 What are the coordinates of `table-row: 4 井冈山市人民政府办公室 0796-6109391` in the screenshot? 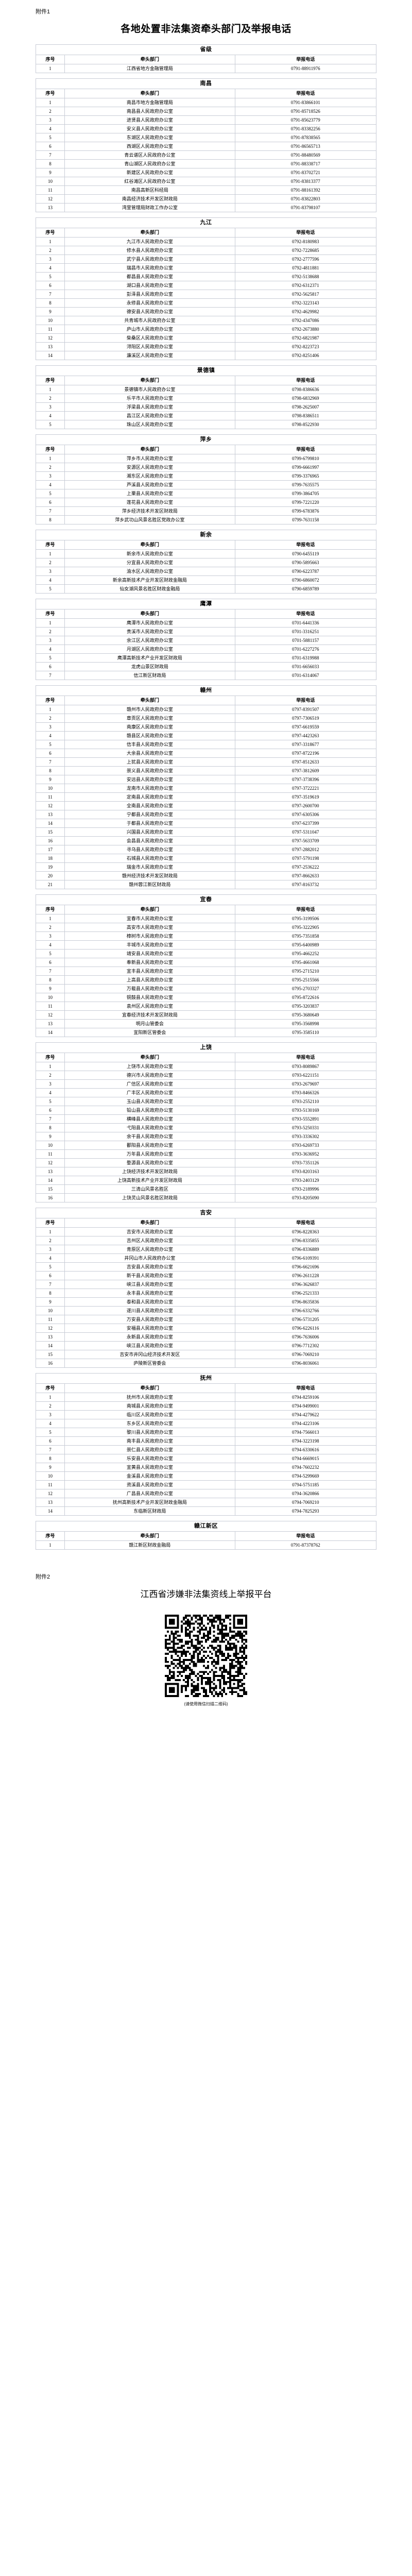 It's located at (206, 1258).